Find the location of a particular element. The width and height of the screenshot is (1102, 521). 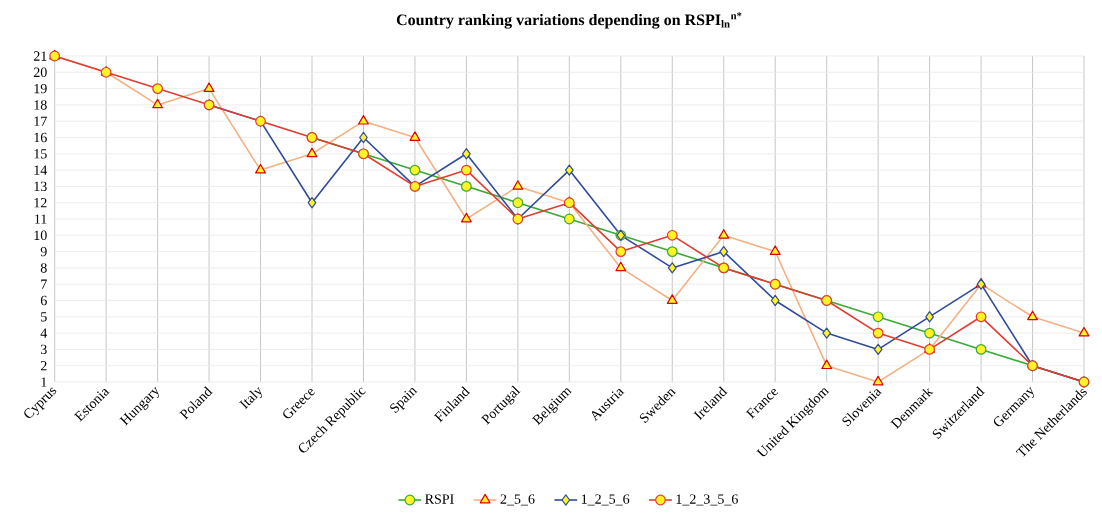

y-tick-label: 7 is located at coordinates (44, 284).